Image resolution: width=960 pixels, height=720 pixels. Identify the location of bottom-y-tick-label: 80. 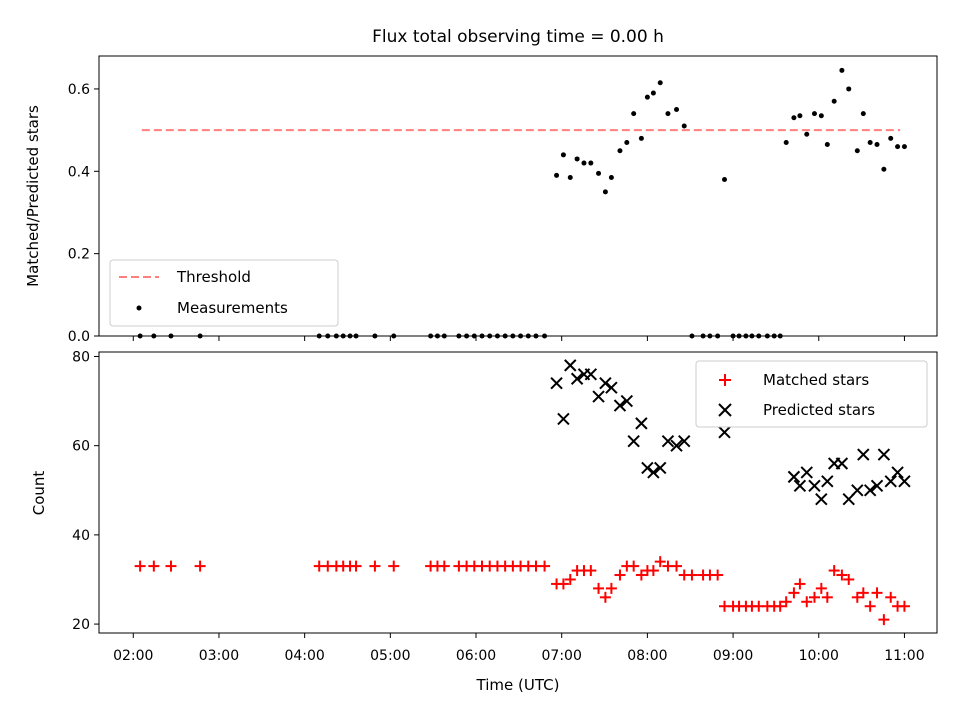
(81, 357).